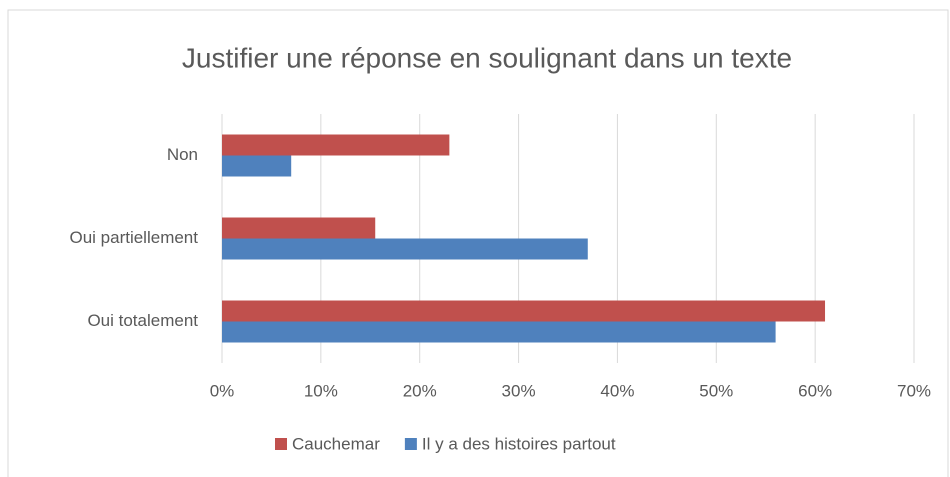 The height and width of the screenshot is (477, 950). What do you see at coordinates (321, 390) in the screenshot?
I see `x-tick-label: 10%` at bounding box center [321, 390].